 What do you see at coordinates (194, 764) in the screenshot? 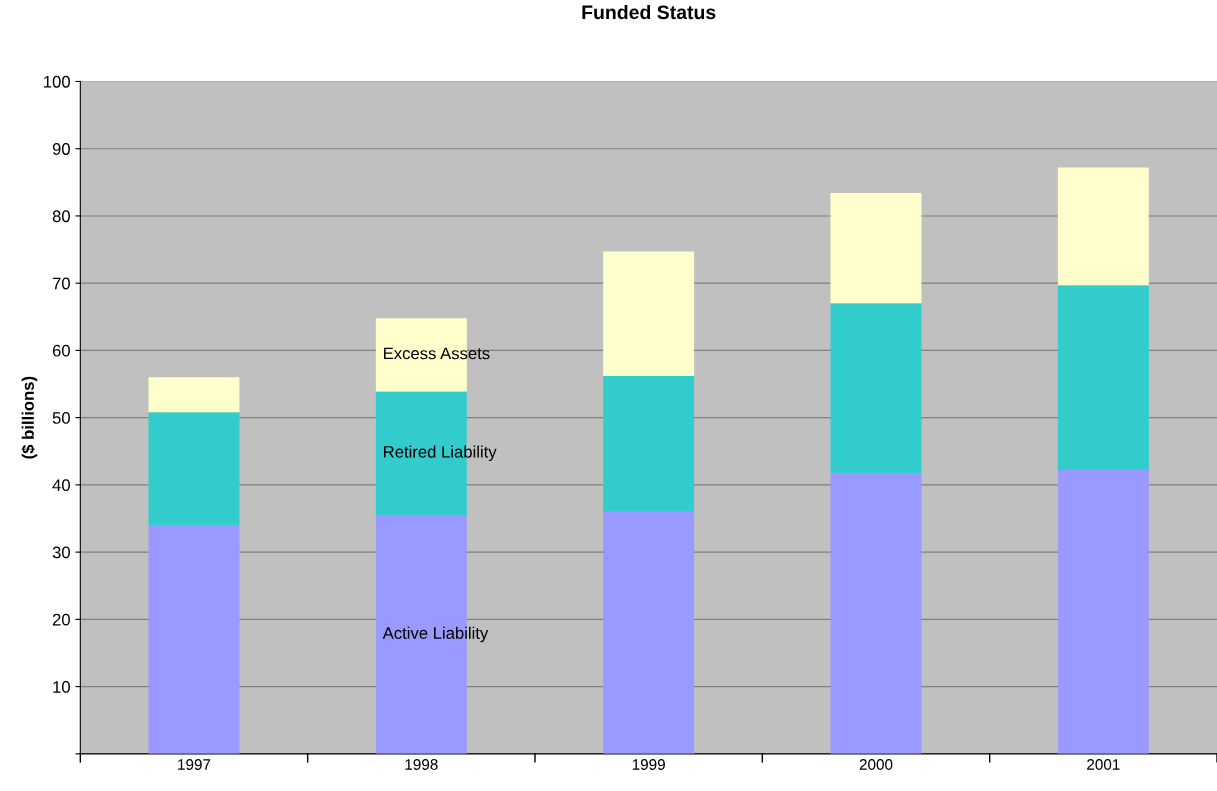
I see `x-tick-label: 1997` at bounding box center [194, 764].